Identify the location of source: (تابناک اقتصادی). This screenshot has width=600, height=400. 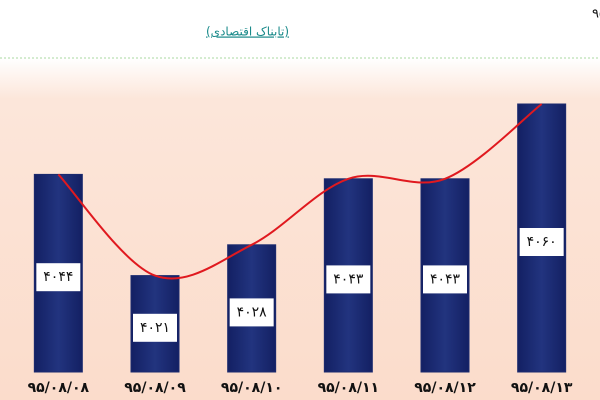
(247, 32).